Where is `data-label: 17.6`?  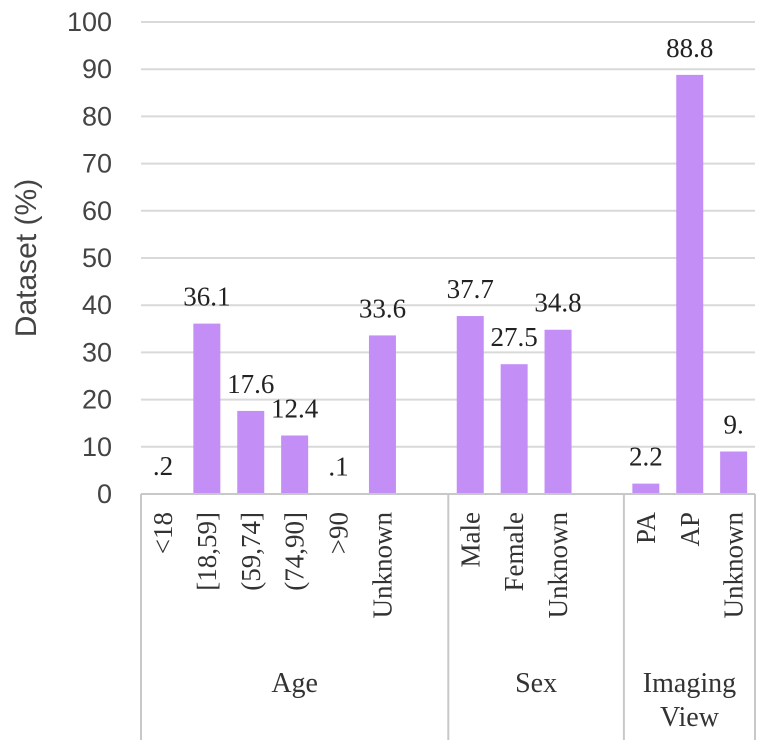
data-label: 17.6 is located at coordinates (250, 384).